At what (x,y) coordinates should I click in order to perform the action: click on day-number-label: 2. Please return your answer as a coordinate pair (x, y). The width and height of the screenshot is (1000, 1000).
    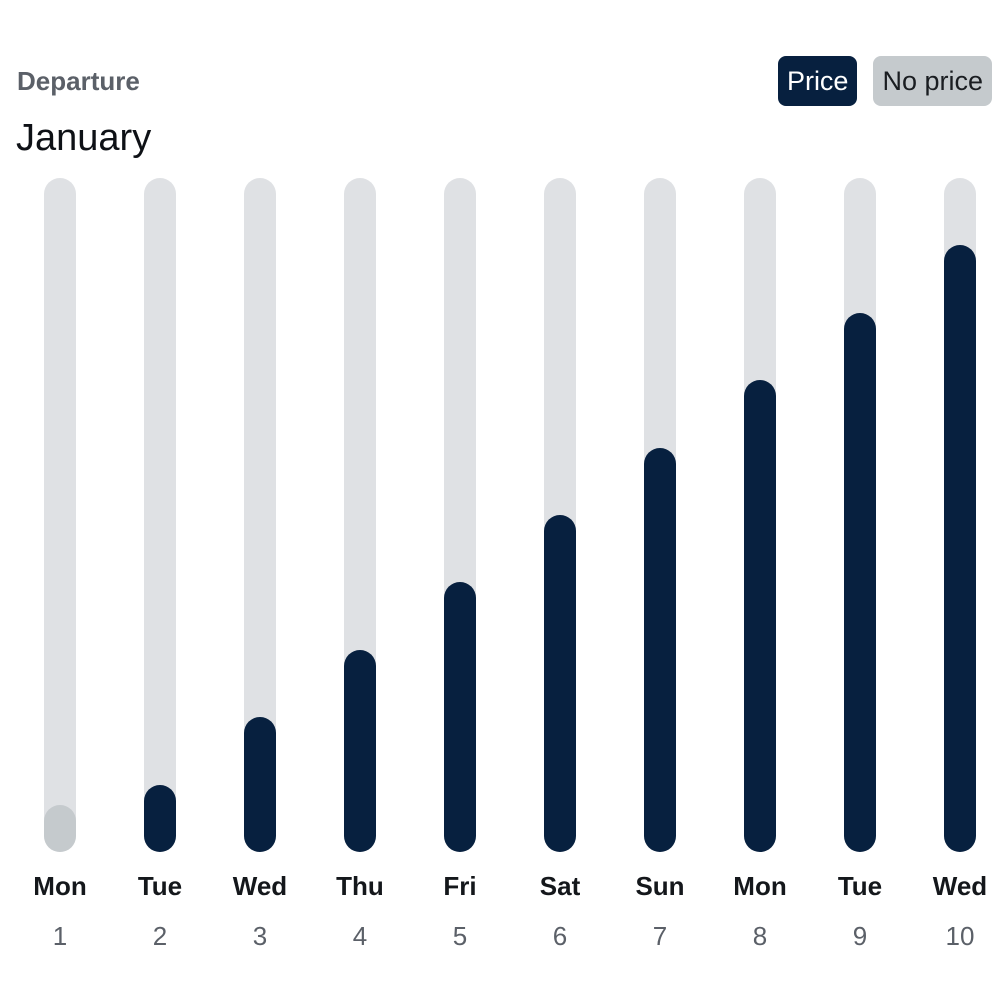
    Looking at the image, I should click on (160, 936).